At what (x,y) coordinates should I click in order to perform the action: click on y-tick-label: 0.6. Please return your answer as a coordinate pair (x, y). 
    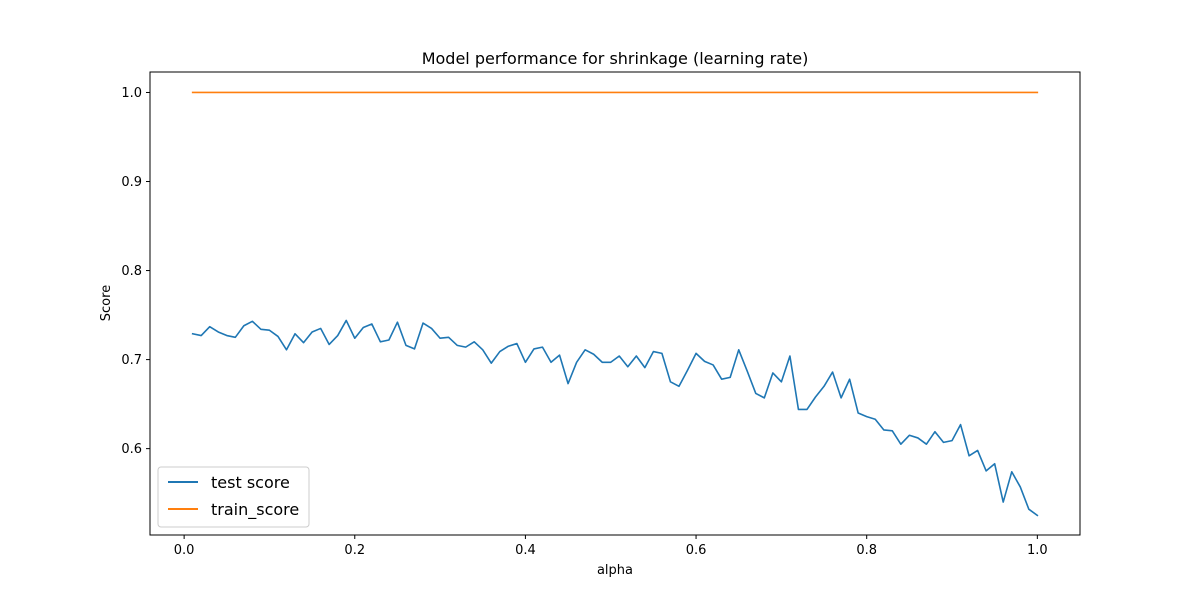
    Looking at the image, I should click on (131, 449).